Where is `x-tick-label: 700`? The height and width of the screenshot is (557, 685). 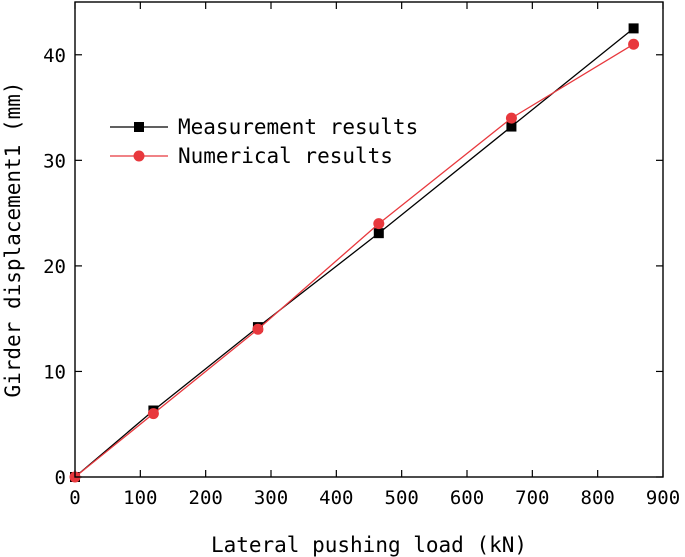 x-tick-label: 700 is located at coordinates (532, 498).